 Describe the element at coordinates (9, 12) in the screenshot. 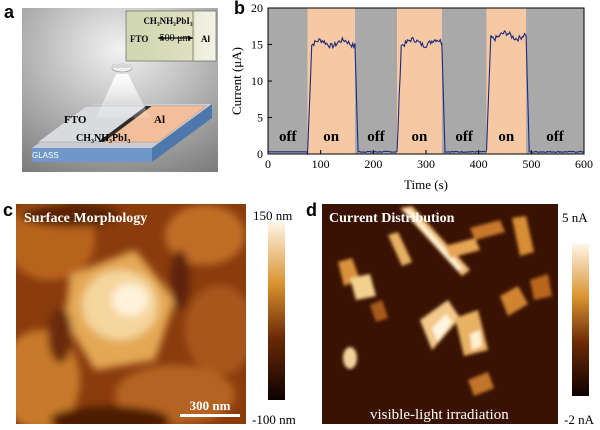

I see `panel-letter-a: a` at that location.